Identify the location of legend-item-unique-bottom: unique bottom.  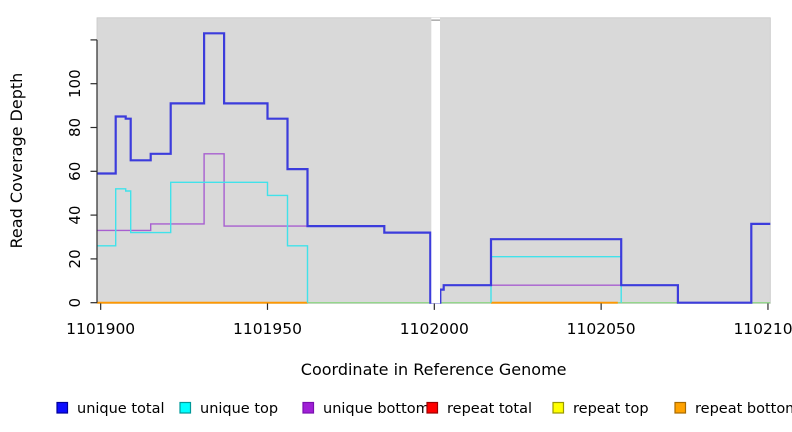
(366, 409).